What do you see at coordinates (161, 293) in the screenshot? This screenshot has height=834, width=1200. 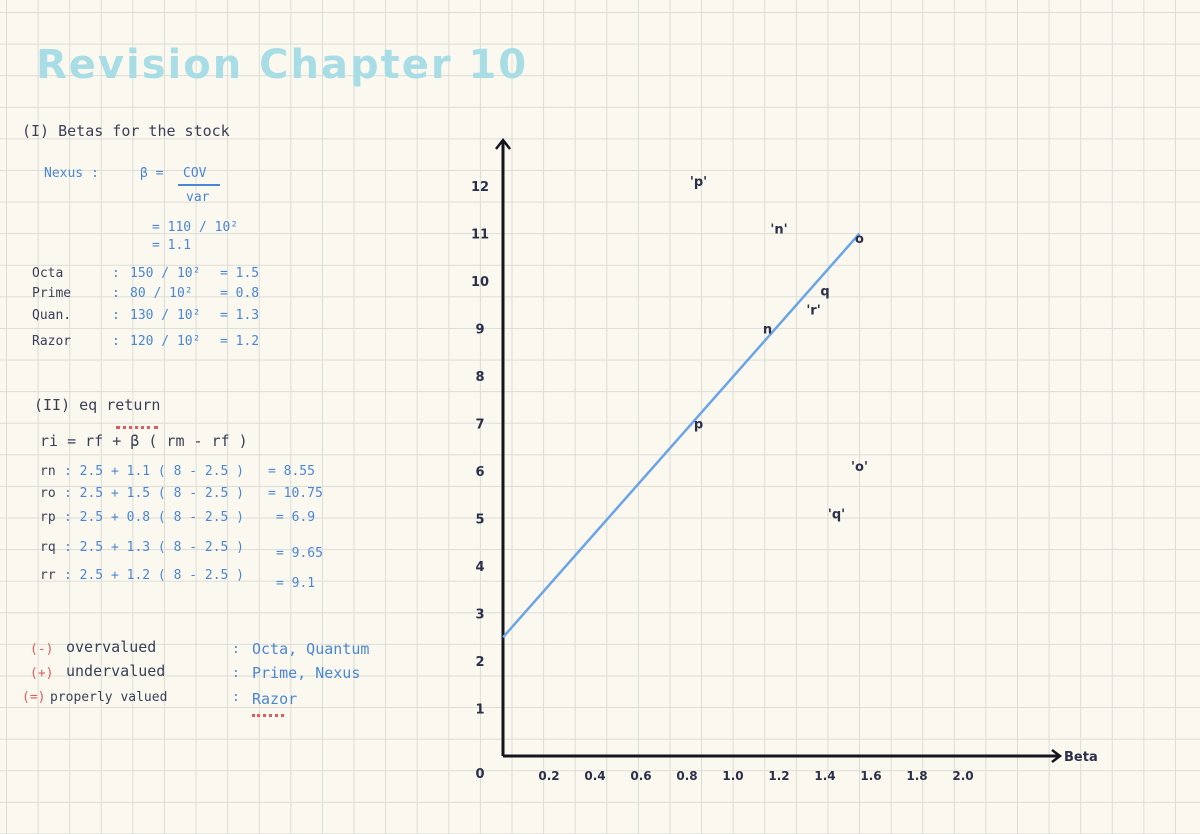 I see `row-expr: 80 / 10²` at bounding box center [161, 293].